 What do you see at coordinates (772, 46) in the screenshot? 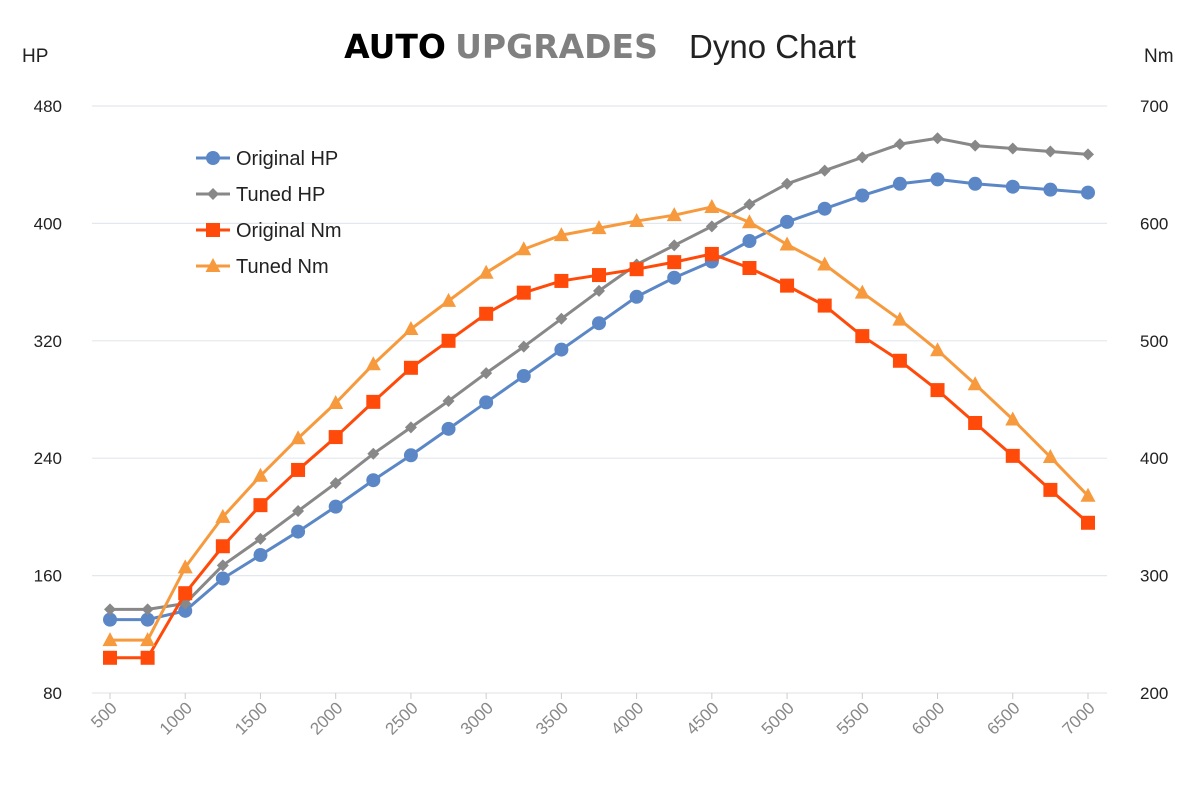
I see `title-dyno-chart: Dyno Chart` at bounding box center [772, 46].